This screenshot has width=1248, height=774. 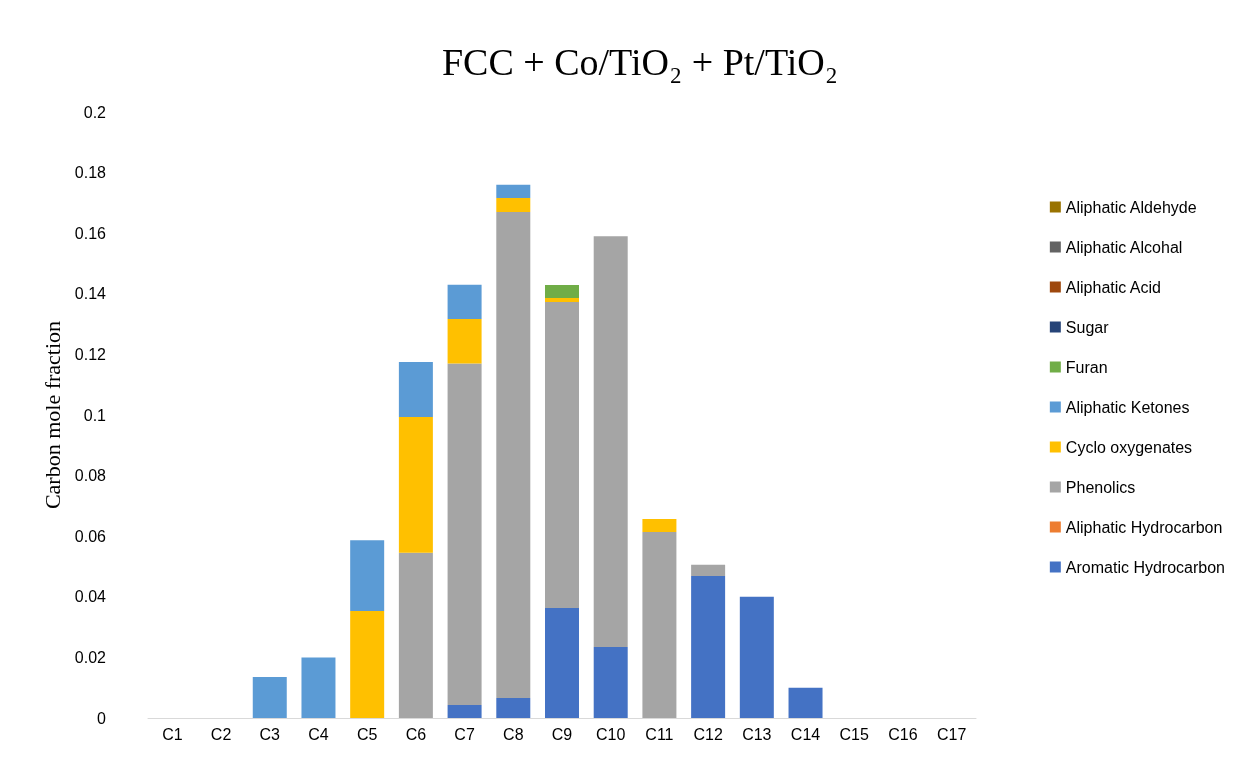 I want to click on x-tick-label: C3, so click(x=270, y=734).